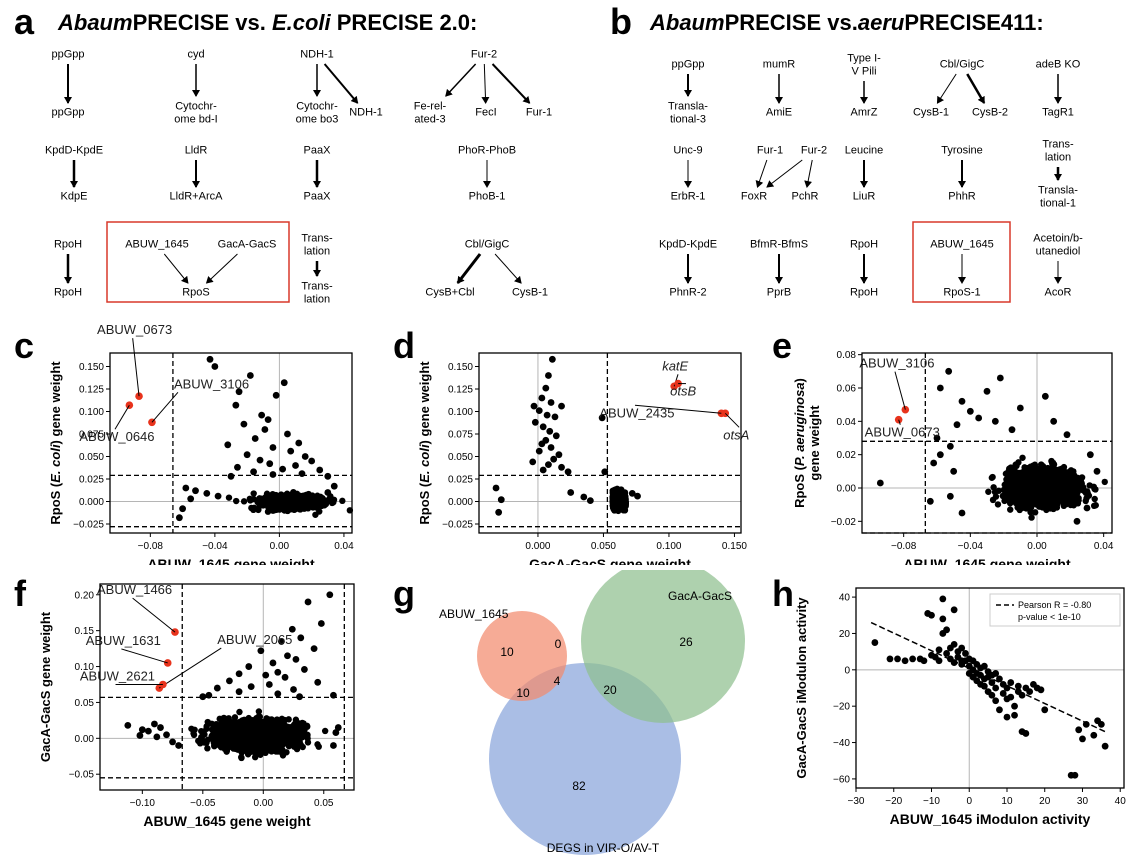  I want to click on network-b-node: AmrZ, so click(864, 112).